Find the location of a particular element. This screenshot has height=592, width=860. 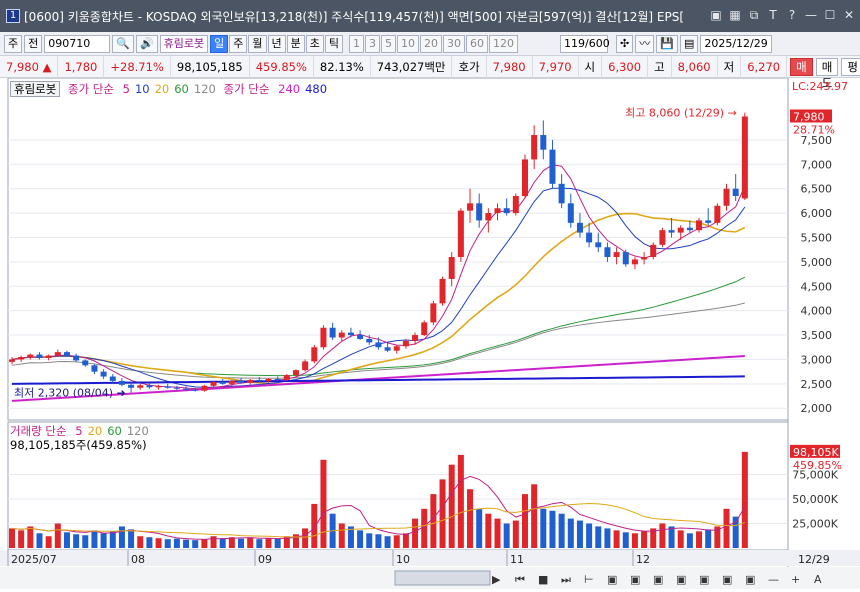

maximize-icon: ☐ is located at coordinates (830, 15).